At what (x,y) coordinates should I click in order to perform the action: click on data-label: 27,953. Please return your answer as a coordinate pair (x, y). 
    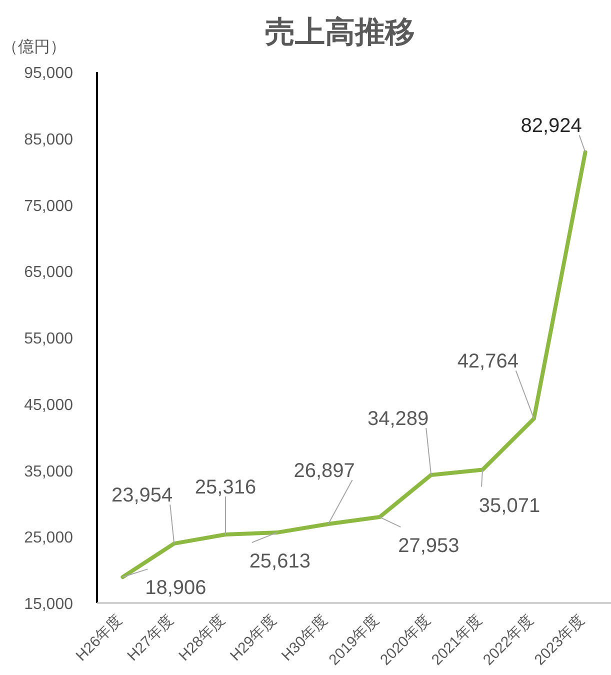
    Looking at the image, I should click on (429, 546).